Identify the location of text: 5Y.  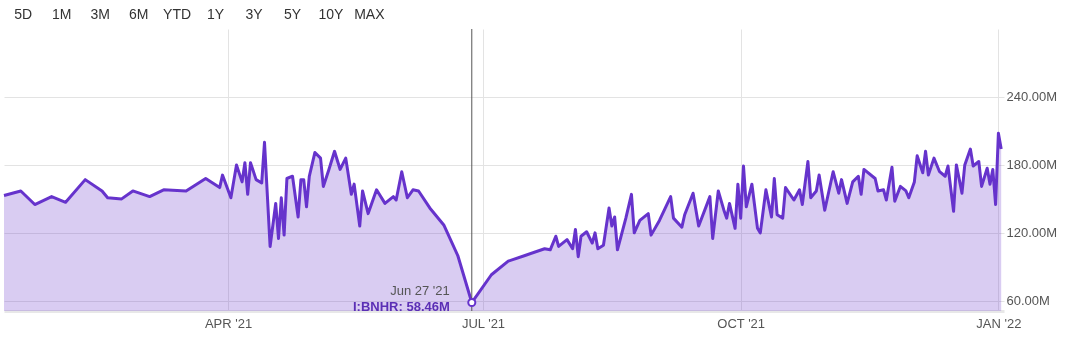
(292, 14).